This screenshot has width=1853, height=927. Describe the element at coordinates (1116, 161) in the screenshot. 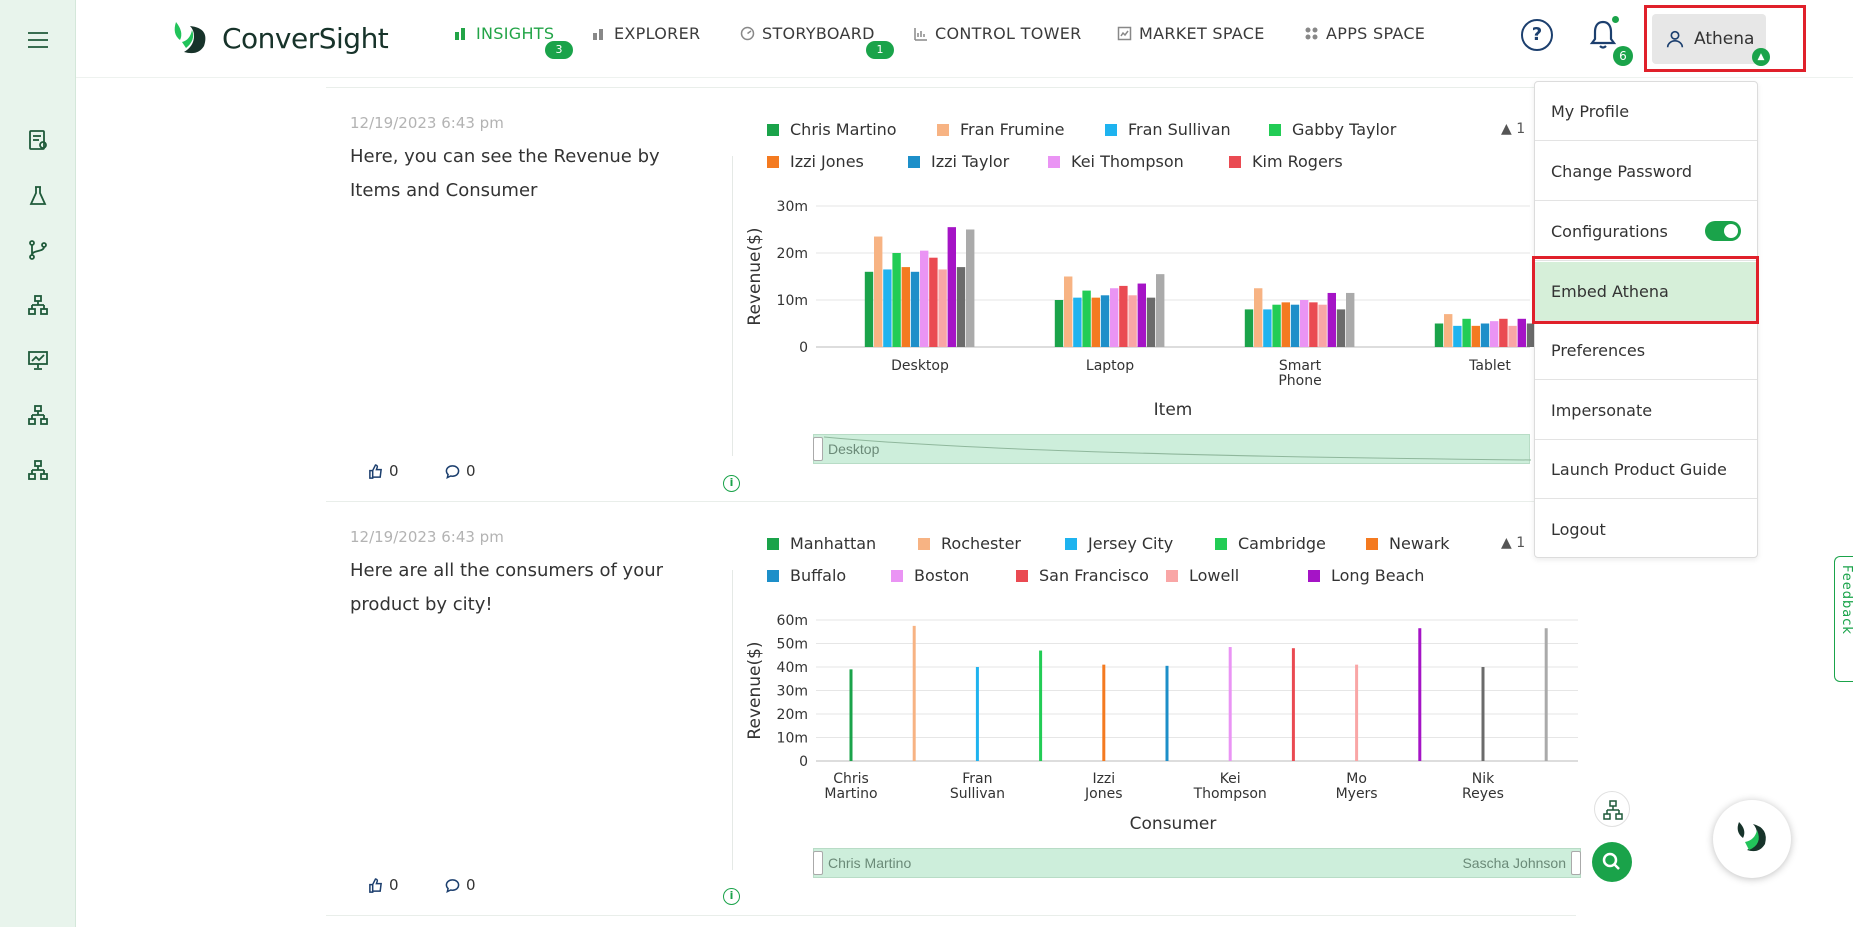

I see `legend-item: Kei Thompson` at that location.